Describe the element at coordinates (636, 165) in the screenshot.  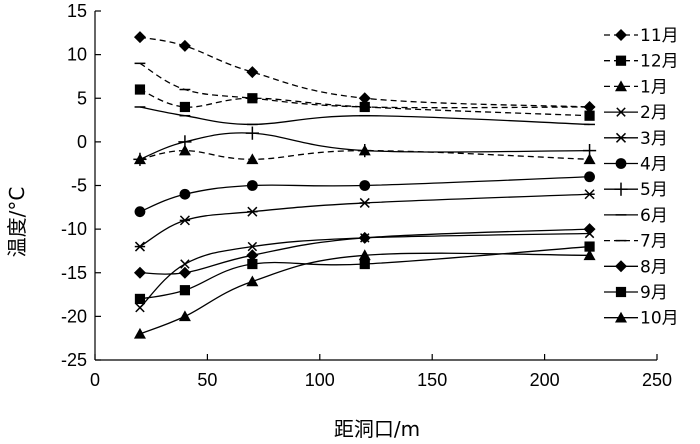
I see `legend-item-6: 4月` at that location.